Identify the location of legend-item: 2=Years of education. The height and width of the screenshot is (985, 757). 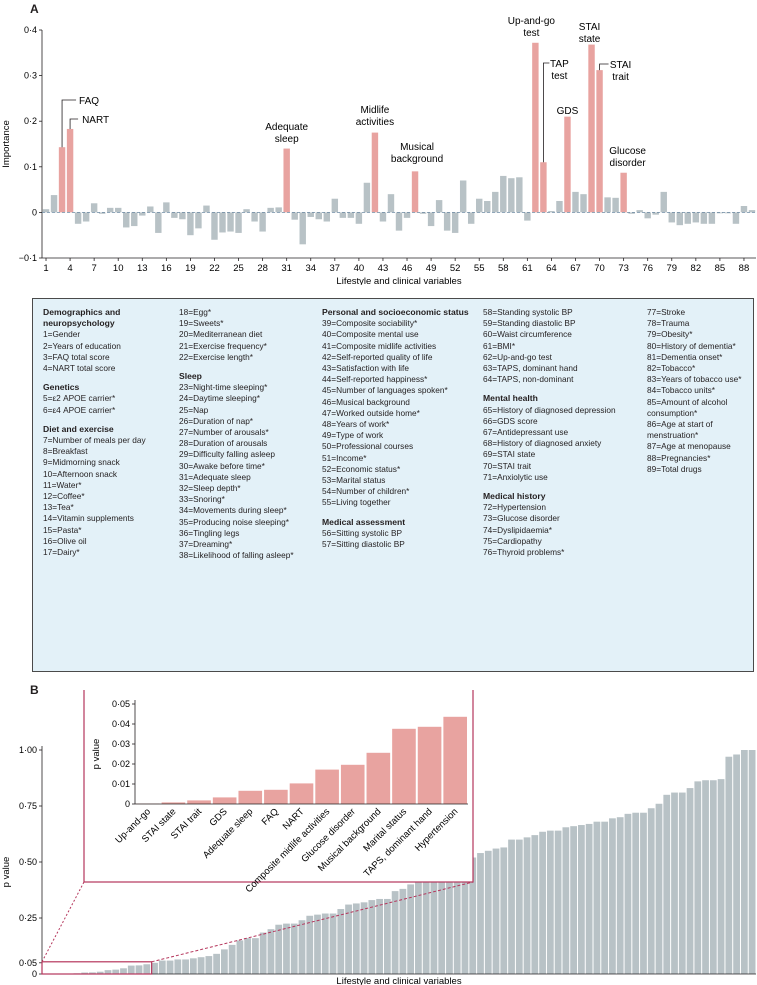
(82, 345).